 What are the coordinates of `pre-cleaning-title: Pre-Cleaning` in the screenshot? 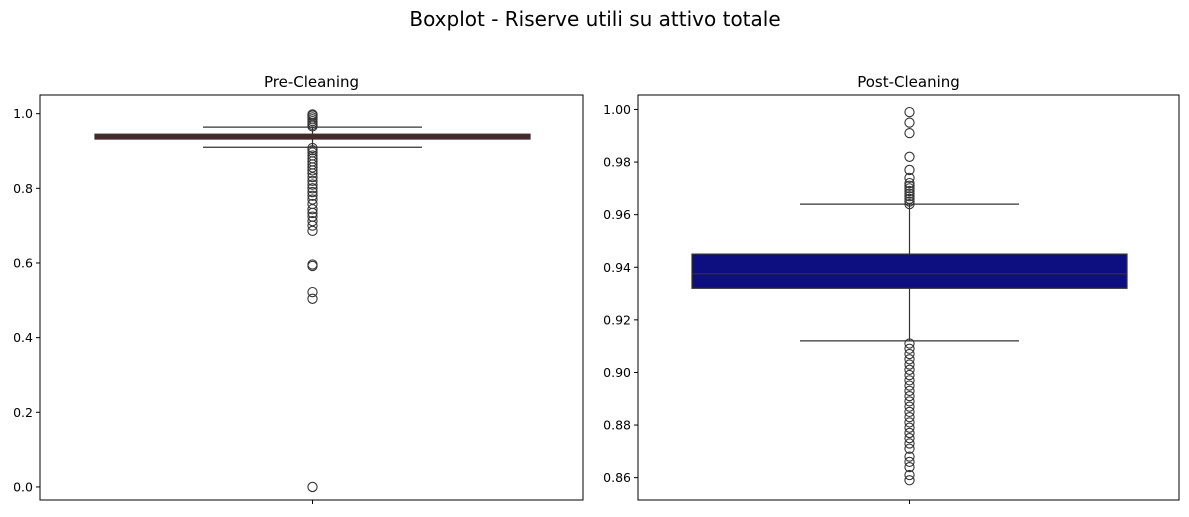 It's located at (311, 82).